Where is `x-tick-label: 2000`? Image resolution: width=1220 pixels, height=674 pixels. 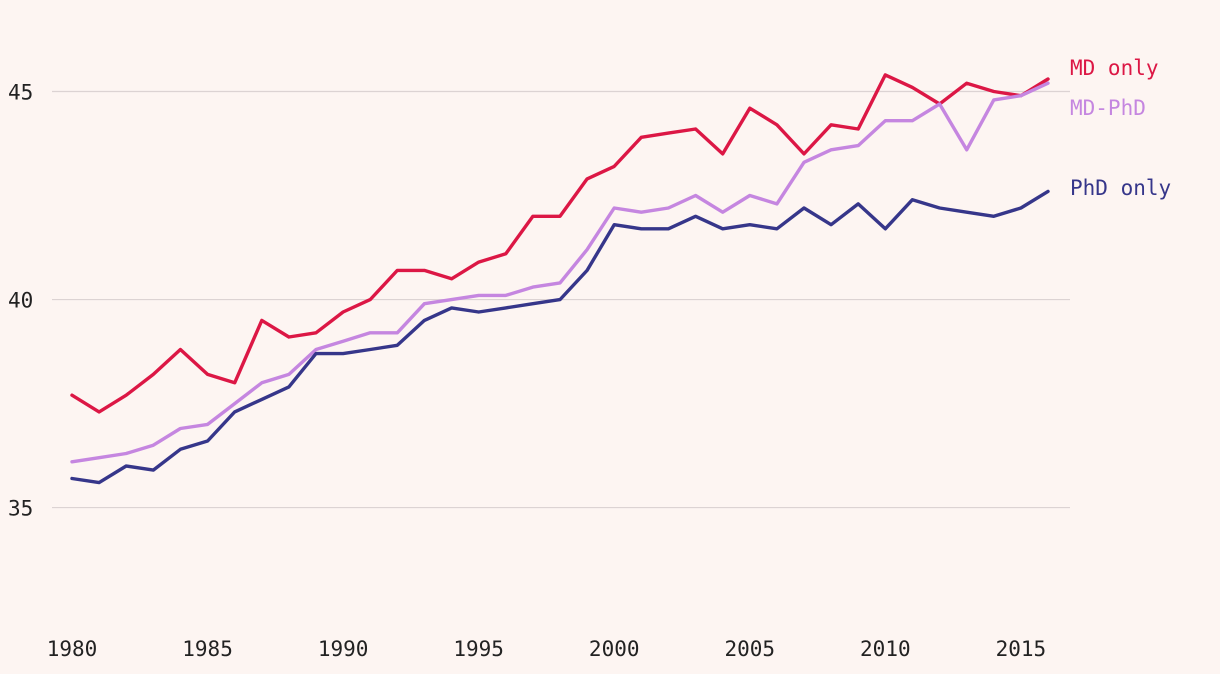
x-tick-label: 2000 is located at coordinates (614, 649).